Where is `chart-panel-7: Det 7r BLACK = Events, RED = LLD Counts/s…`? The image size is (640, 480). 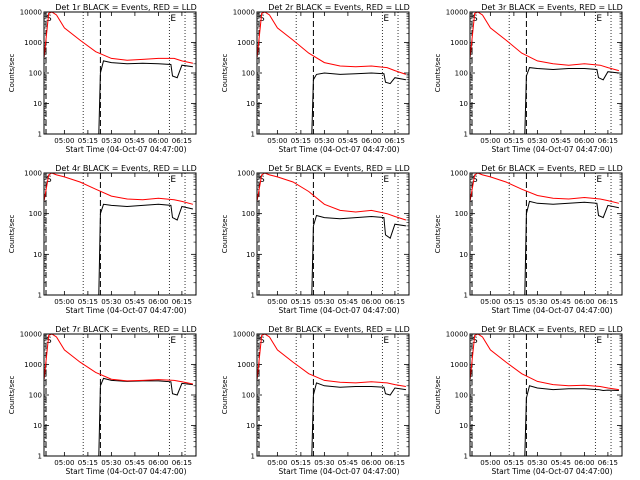
chart-panel-7: Det 7r BLACK = Events, RED = LLD Counts/s… is located at coordinates (102, 400).